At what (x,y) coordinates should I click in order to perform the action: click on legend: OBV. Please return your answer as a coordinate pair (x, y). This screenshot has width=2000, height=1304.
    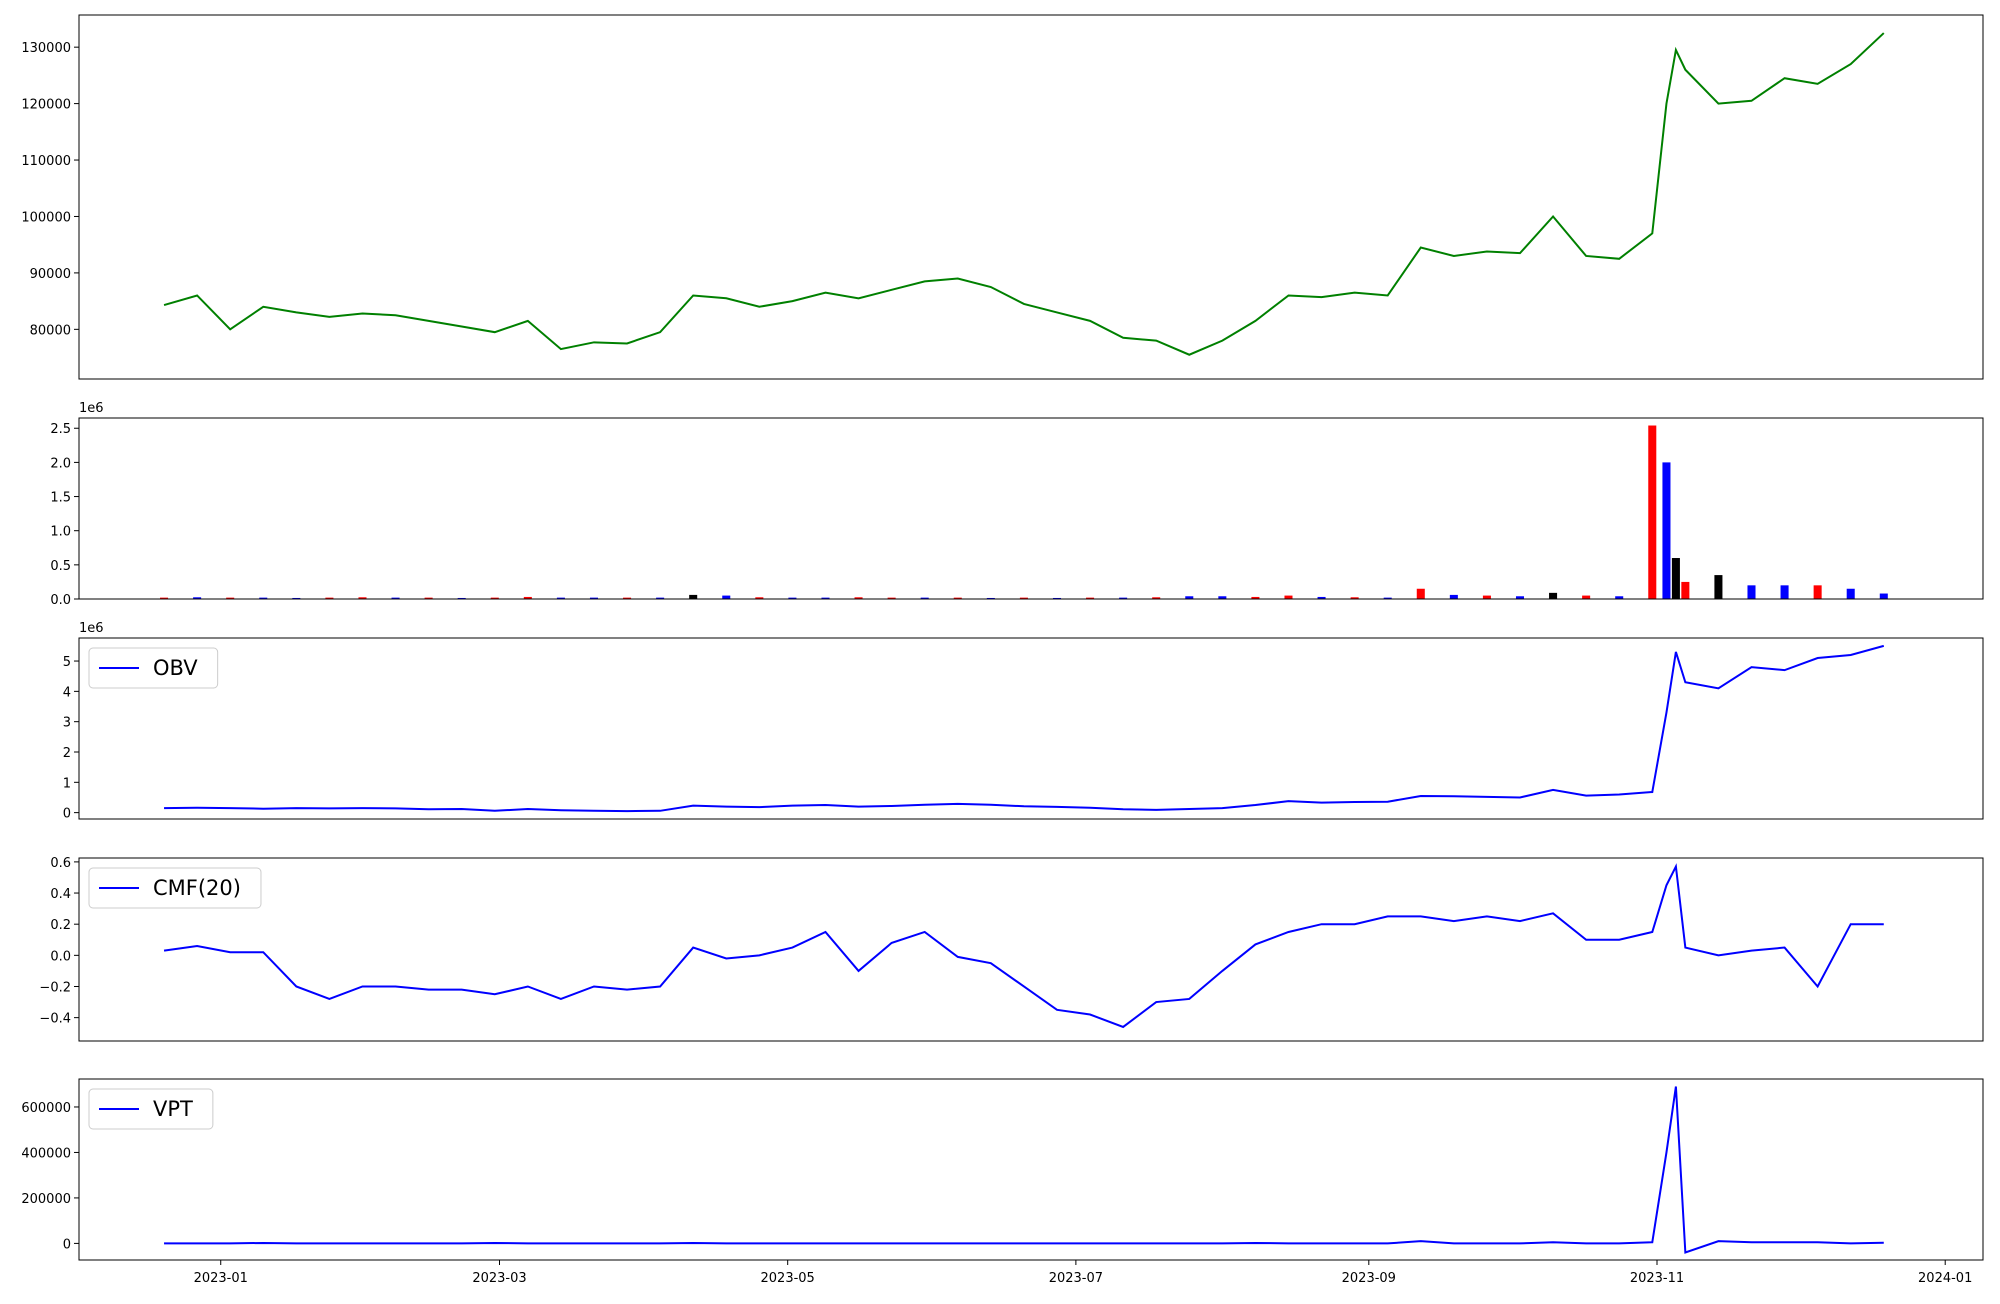
    Looking at the image, I should click on (153, 668).